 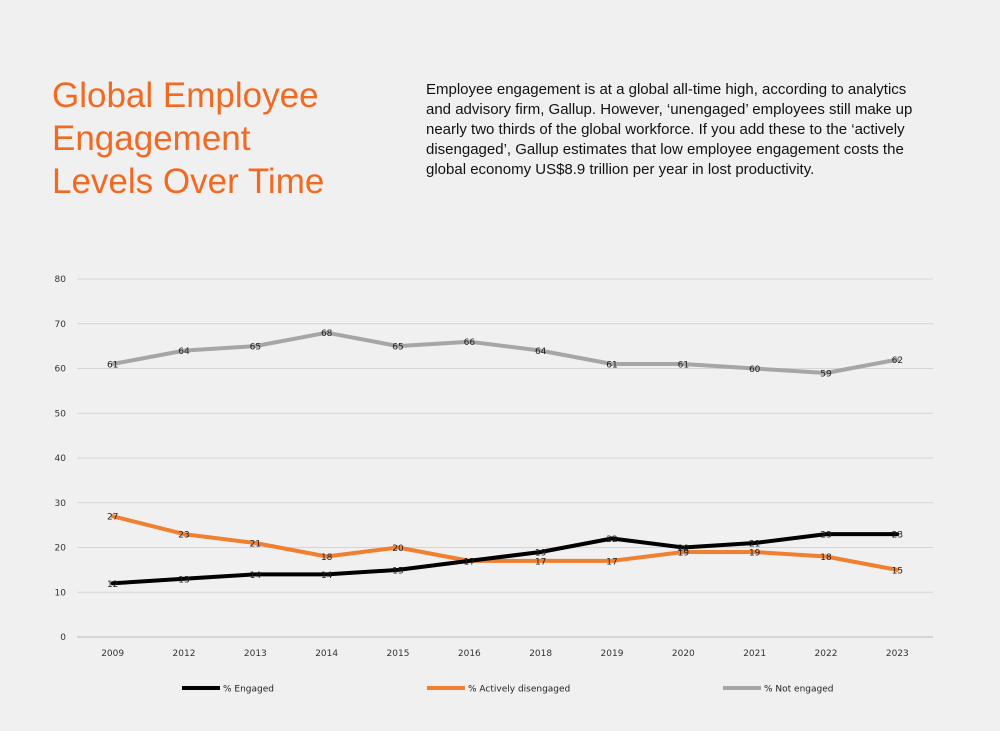 I want to click on data-label: 22, so click(x=611, y=540).